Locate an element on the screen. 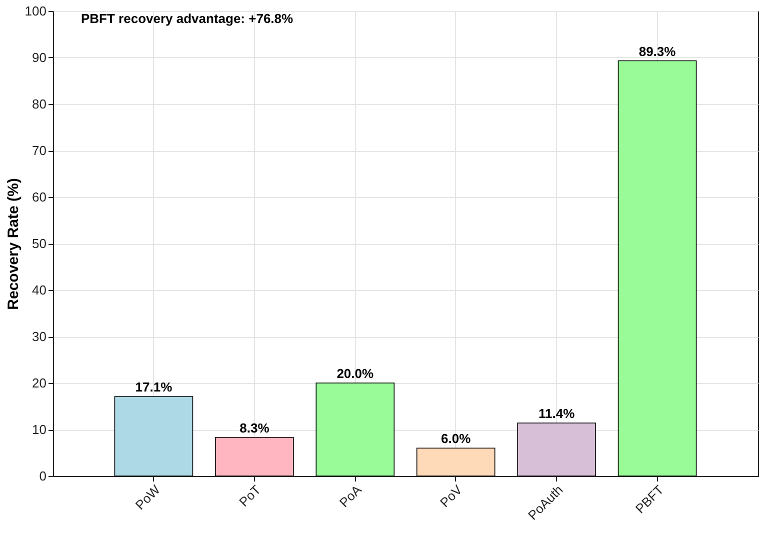 This screenshot has height=538, width=779. annotation: PBFT recovery advantage: +76.8% is located at coordinates (187, 18).